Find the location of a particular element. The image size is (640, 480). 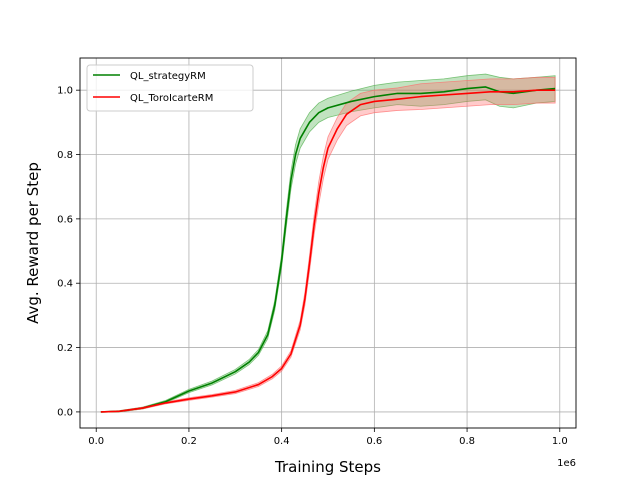

x-tick-label: 0.2 is located at coordinates (189, 441).